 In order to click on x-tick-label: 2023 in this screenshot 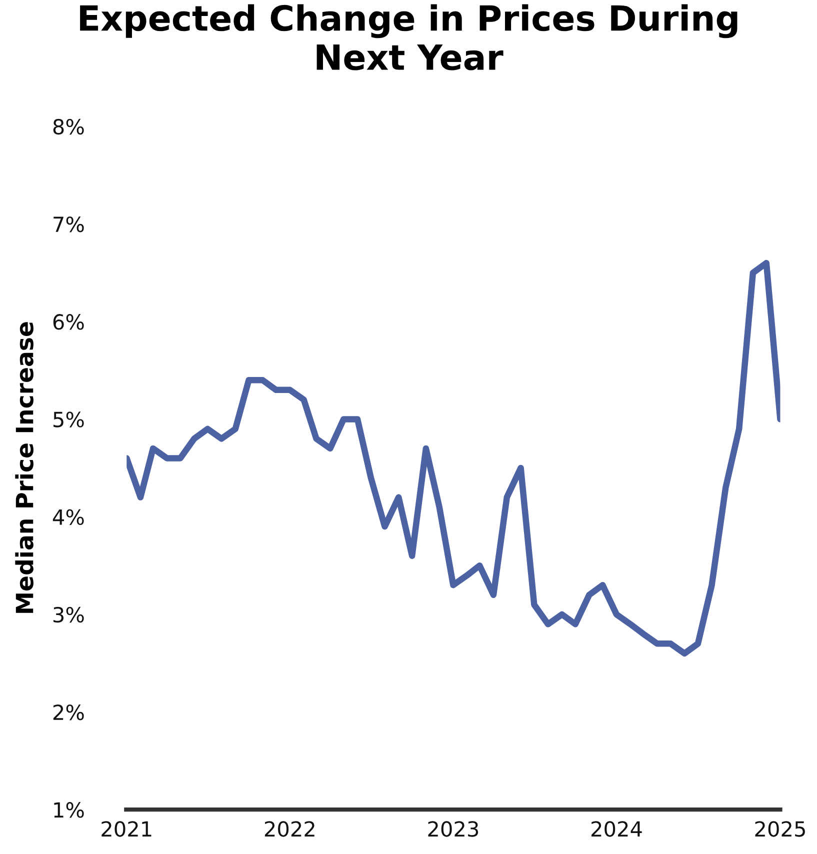, I will do `click(453, 829)`.